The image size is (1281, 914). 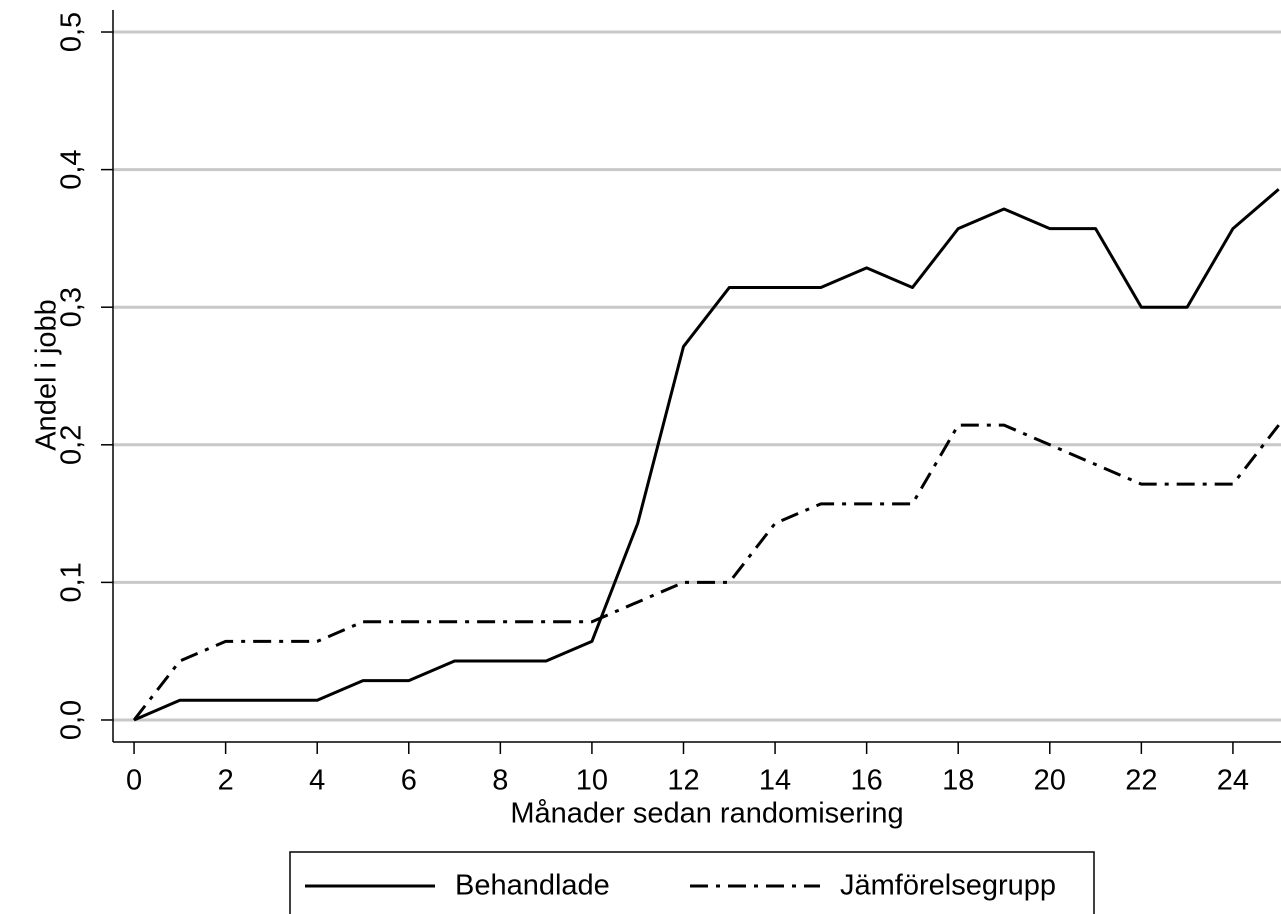 What do you see at coordinates (1233, 781) in the screenshot?
I see `x-tick-label: 24` at bounding box center [1233, 781].